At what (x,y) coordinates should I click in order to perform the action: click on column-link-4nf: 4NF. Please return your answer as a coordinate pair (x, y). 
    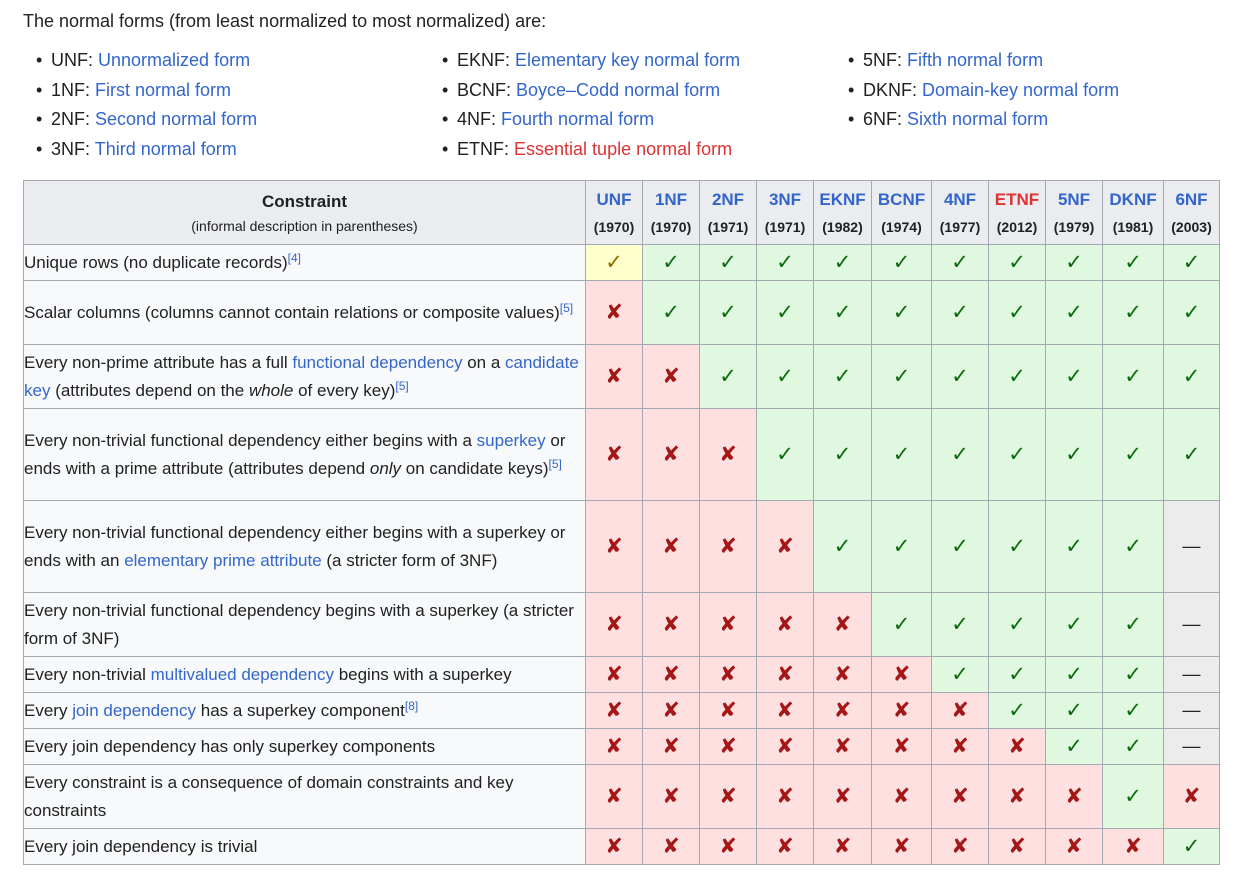
    Looking at the image, I should click on (960, 199).